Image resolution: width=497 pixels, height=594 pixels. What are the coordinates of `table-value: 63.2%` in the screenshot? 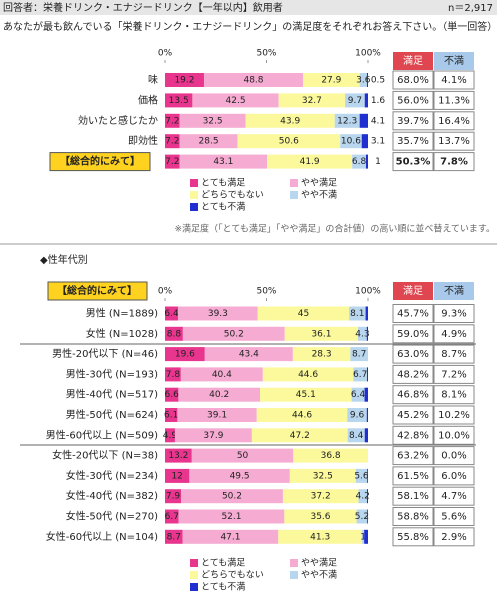 It's located at (413, 456).